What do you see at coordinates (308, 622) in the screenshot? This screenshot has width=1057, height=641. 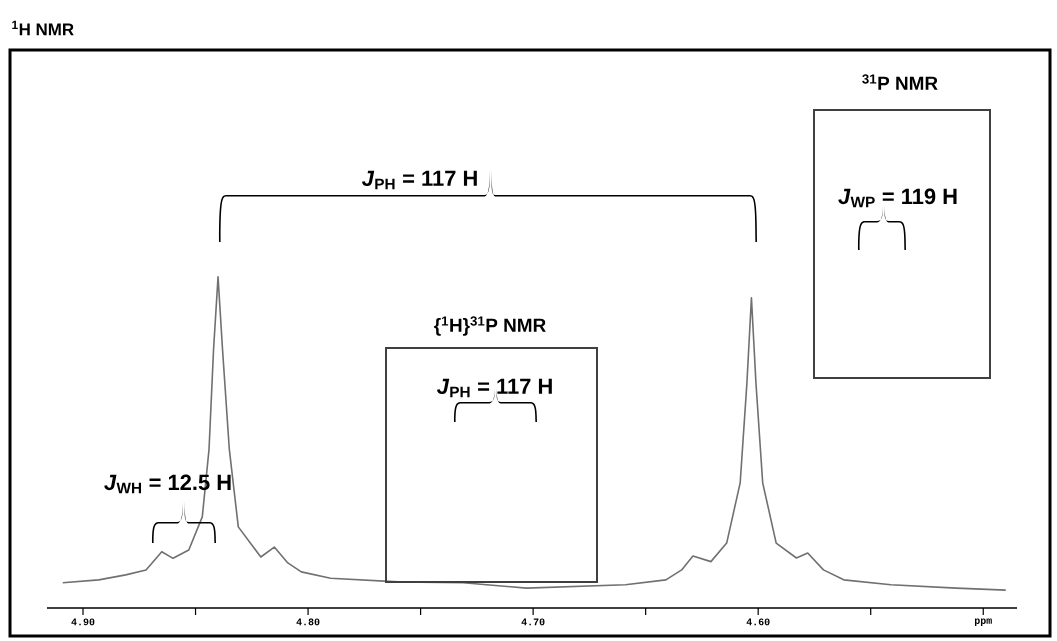 I see `x-tick-label: 4.80` at bounding box center [308, 622].